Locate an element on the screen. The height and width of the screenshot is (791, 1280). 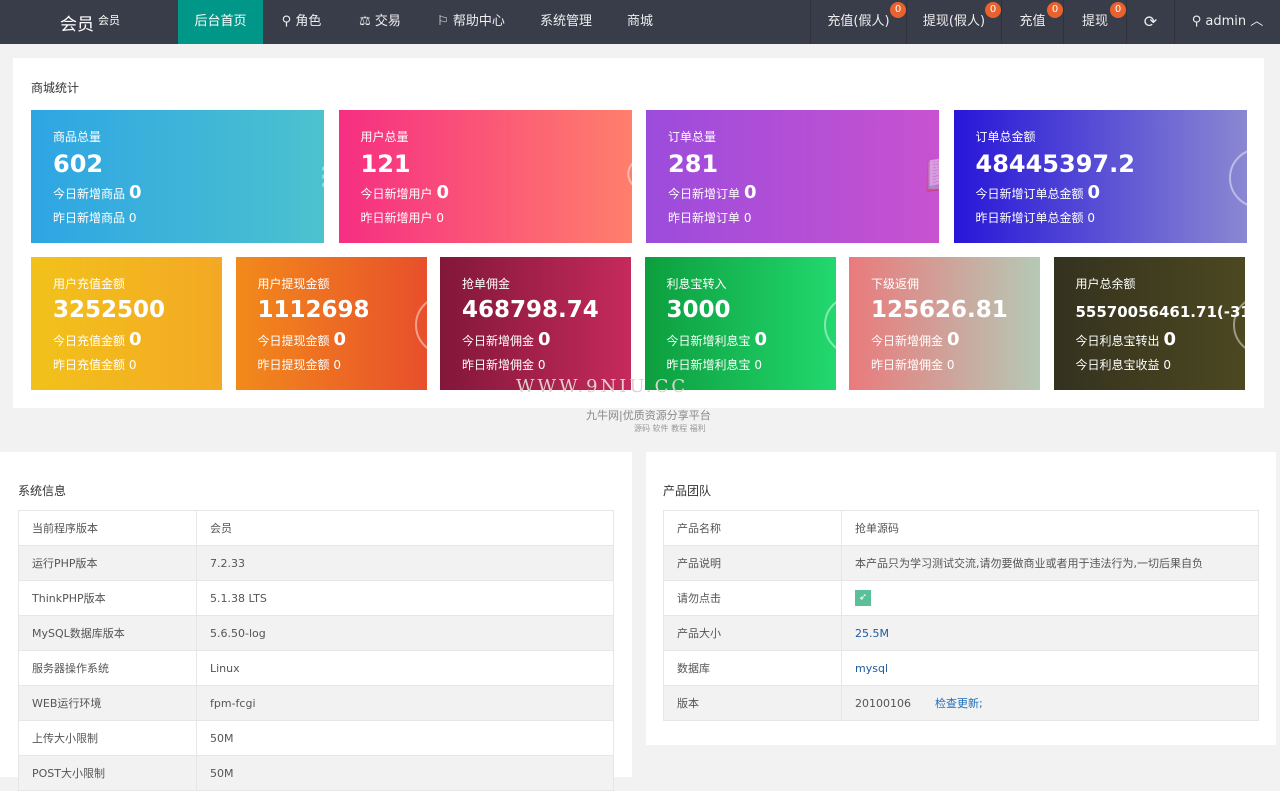
table-row: POST大小限制 50M is located at coordinates (316, 773).